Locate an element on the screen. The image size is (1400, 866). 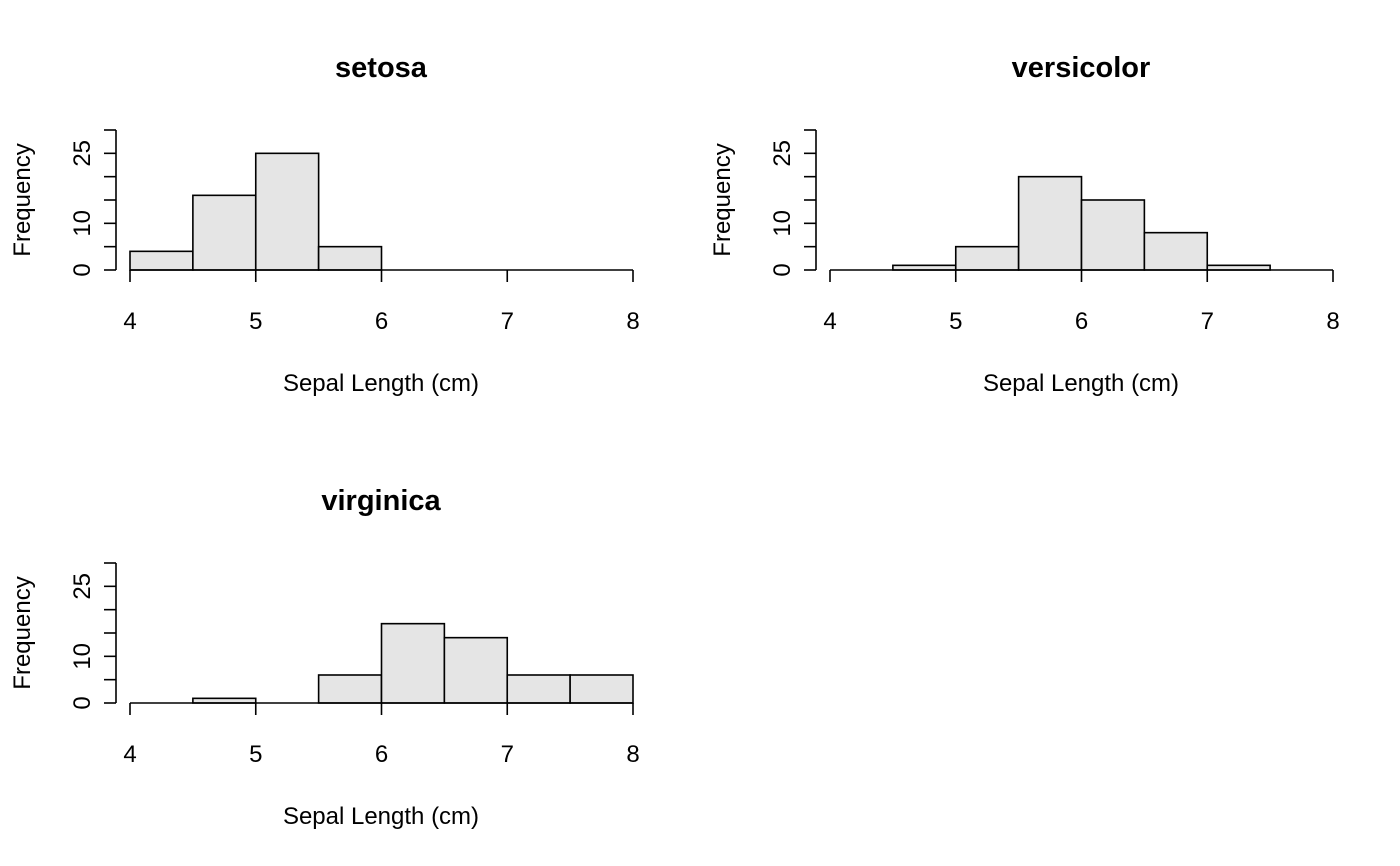
chart-title: versicolor is located at coordinates (1081, 68).